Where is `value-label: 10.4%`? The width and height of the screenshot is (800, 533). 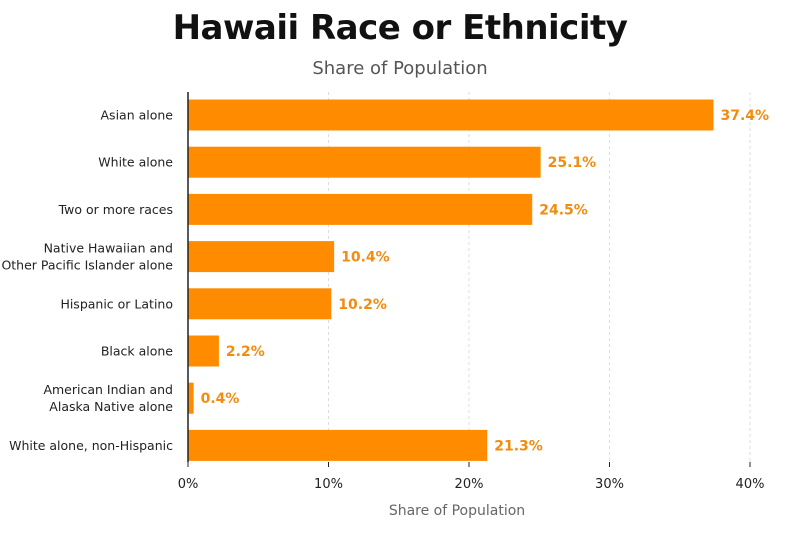
value-label: 10.4% is located at coordinates (365, 258).